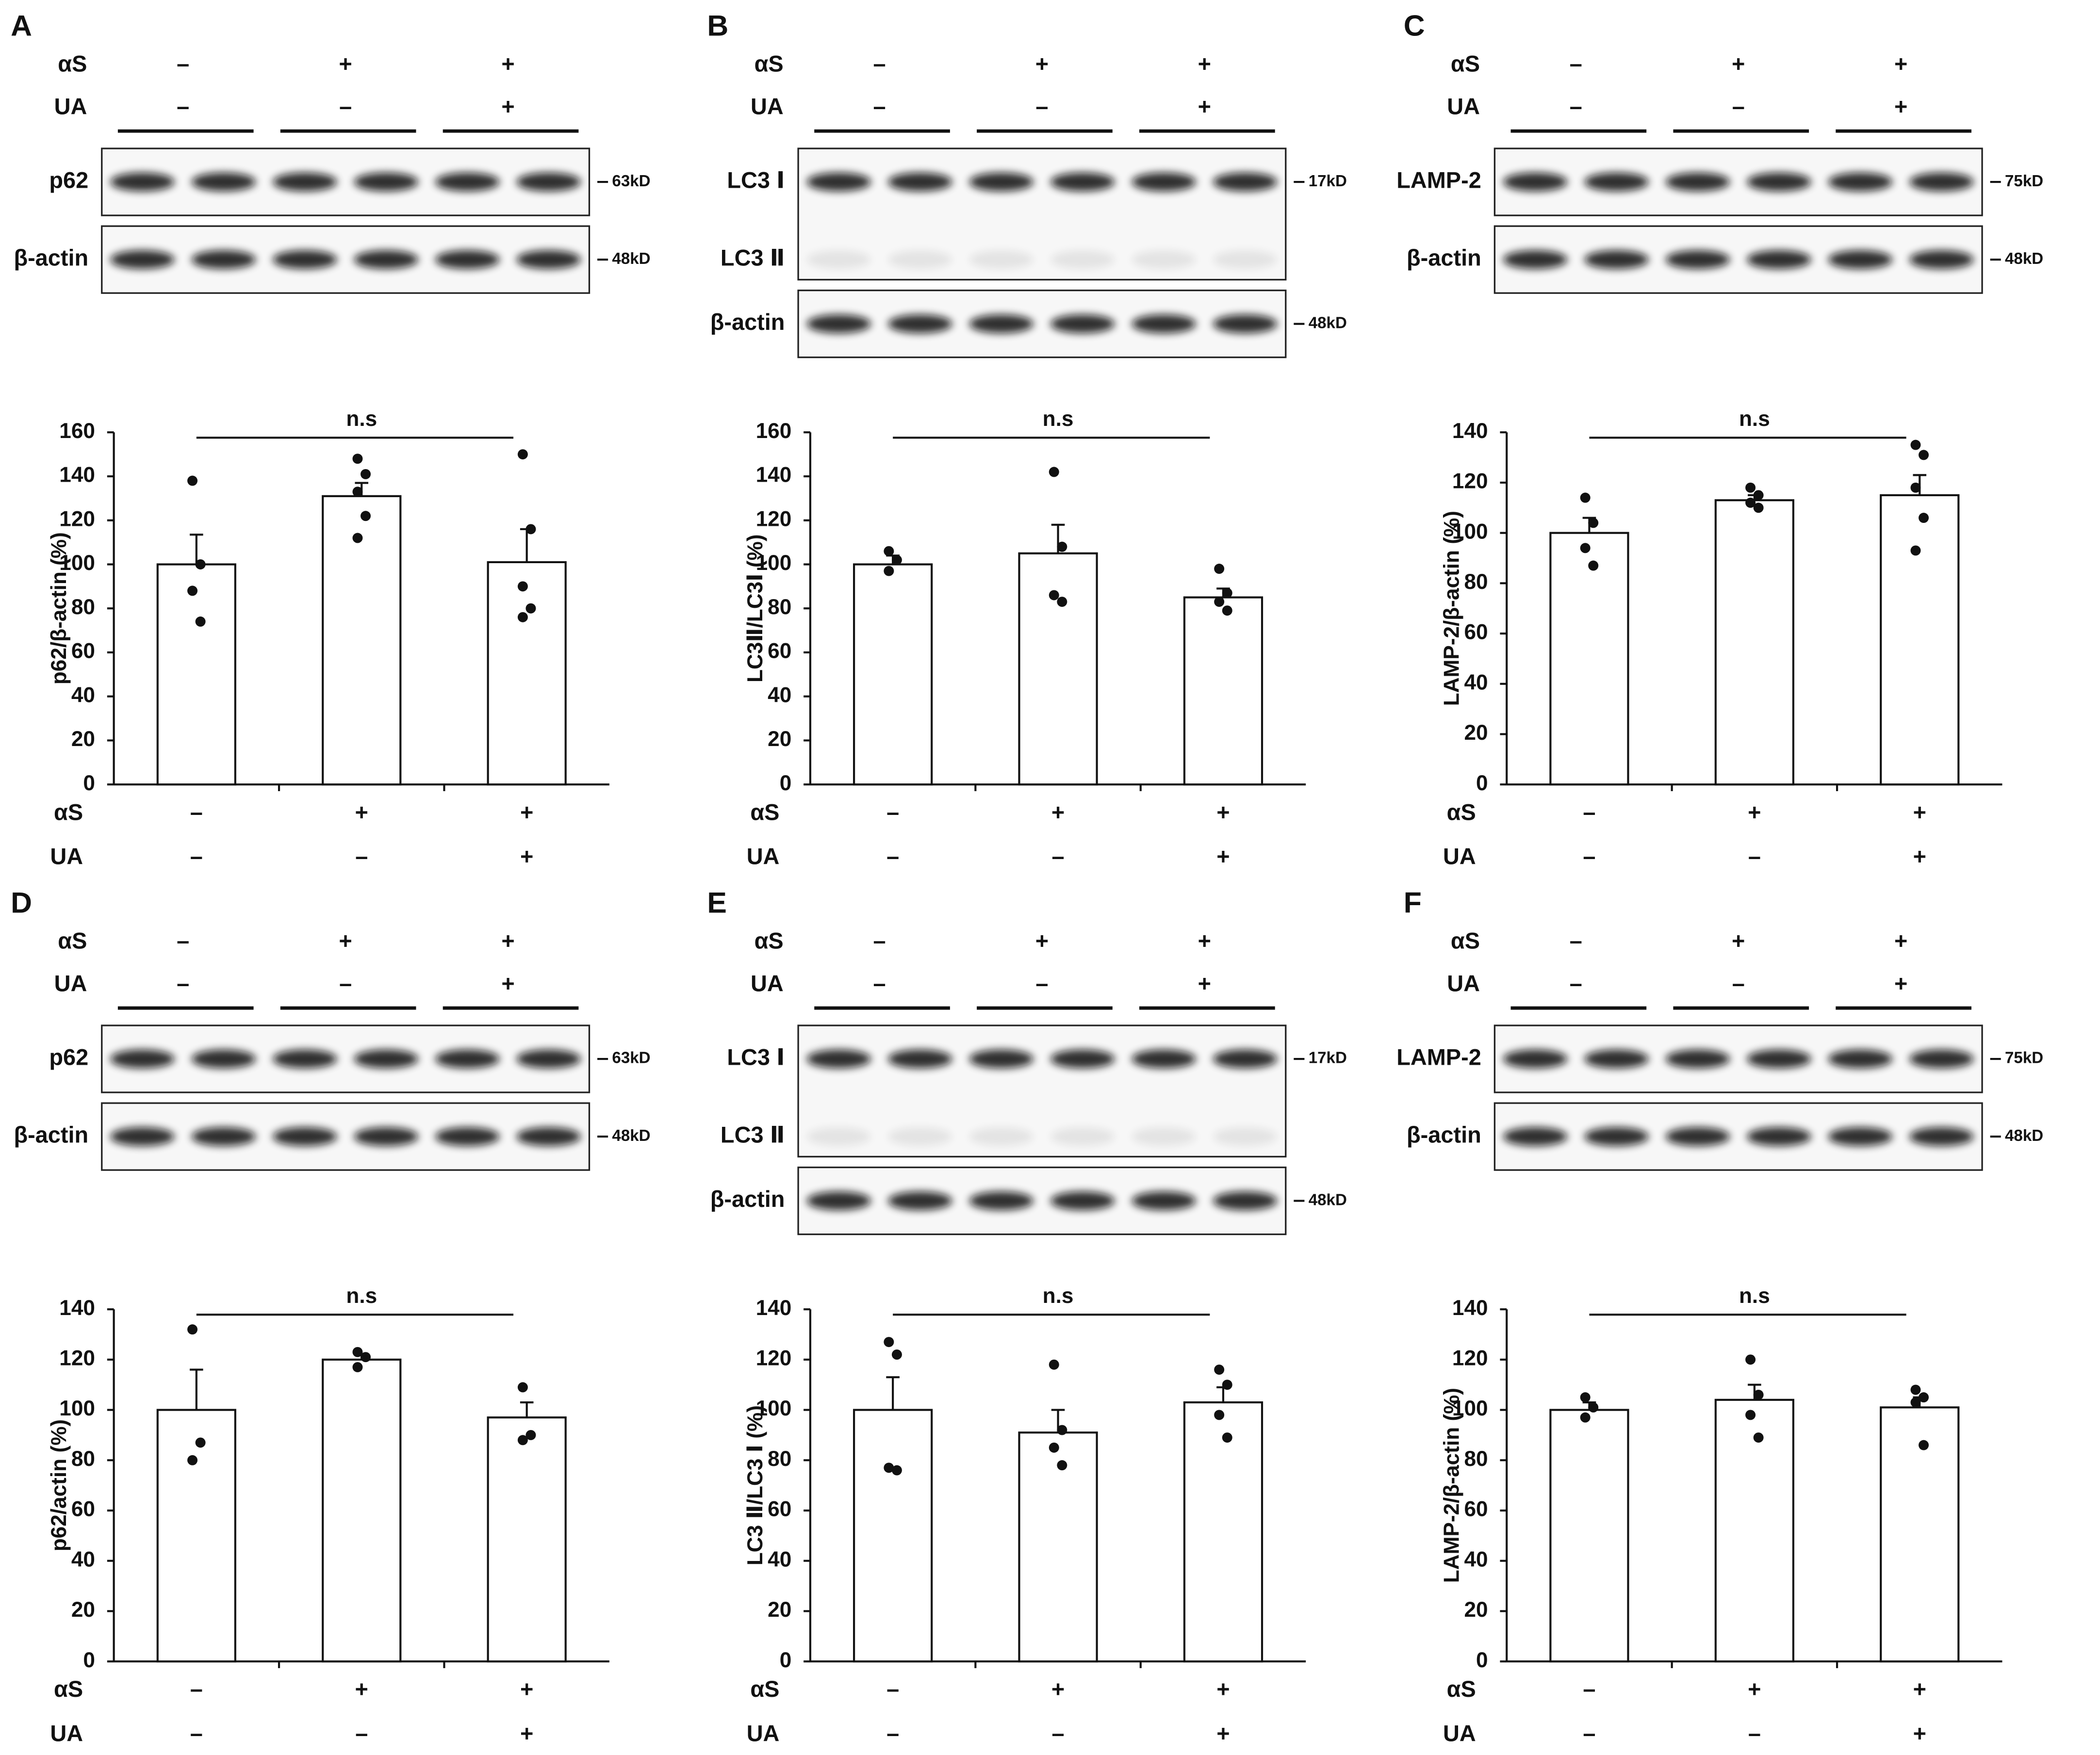 The height and width of the screenshot is (1755, 2100). Describe the element at coordinates (77, 1408) in the screenshot. I see `y-tick-label: 100` at that location.